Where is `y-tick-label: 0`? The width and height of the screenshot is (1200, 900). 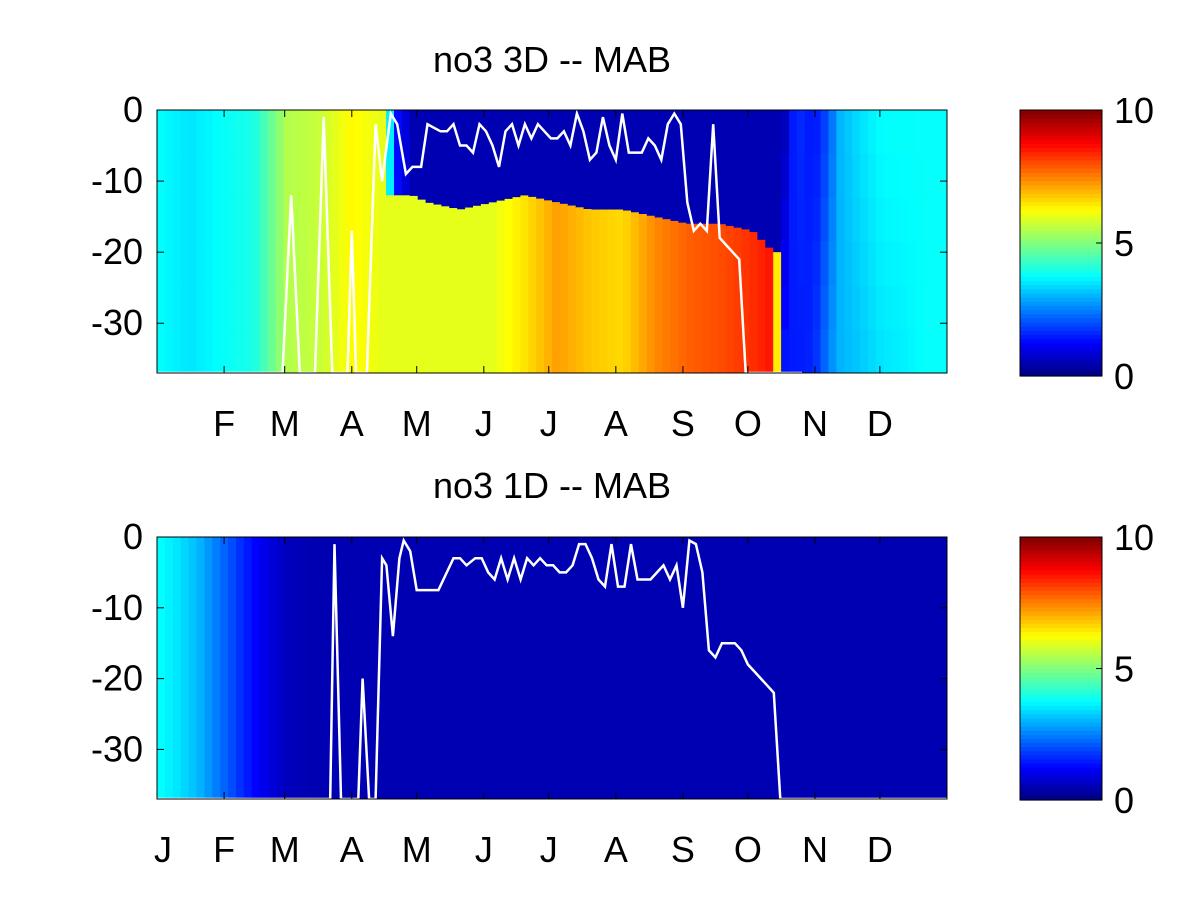 y-tick-label: 0 is located at coordinates (133, 536).